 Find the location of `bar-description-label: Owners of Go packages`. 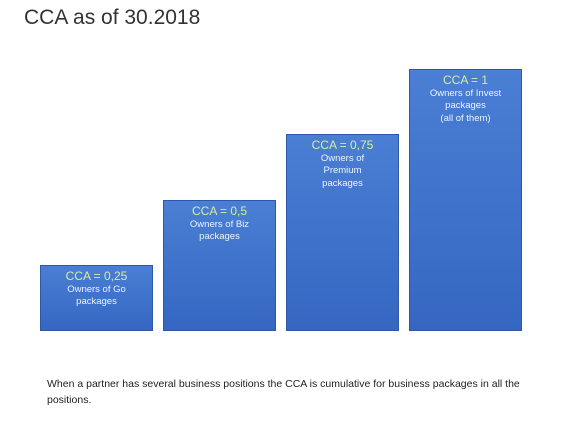

bar-description-label: Owners of Go packages is located at coordinates (96, 296).